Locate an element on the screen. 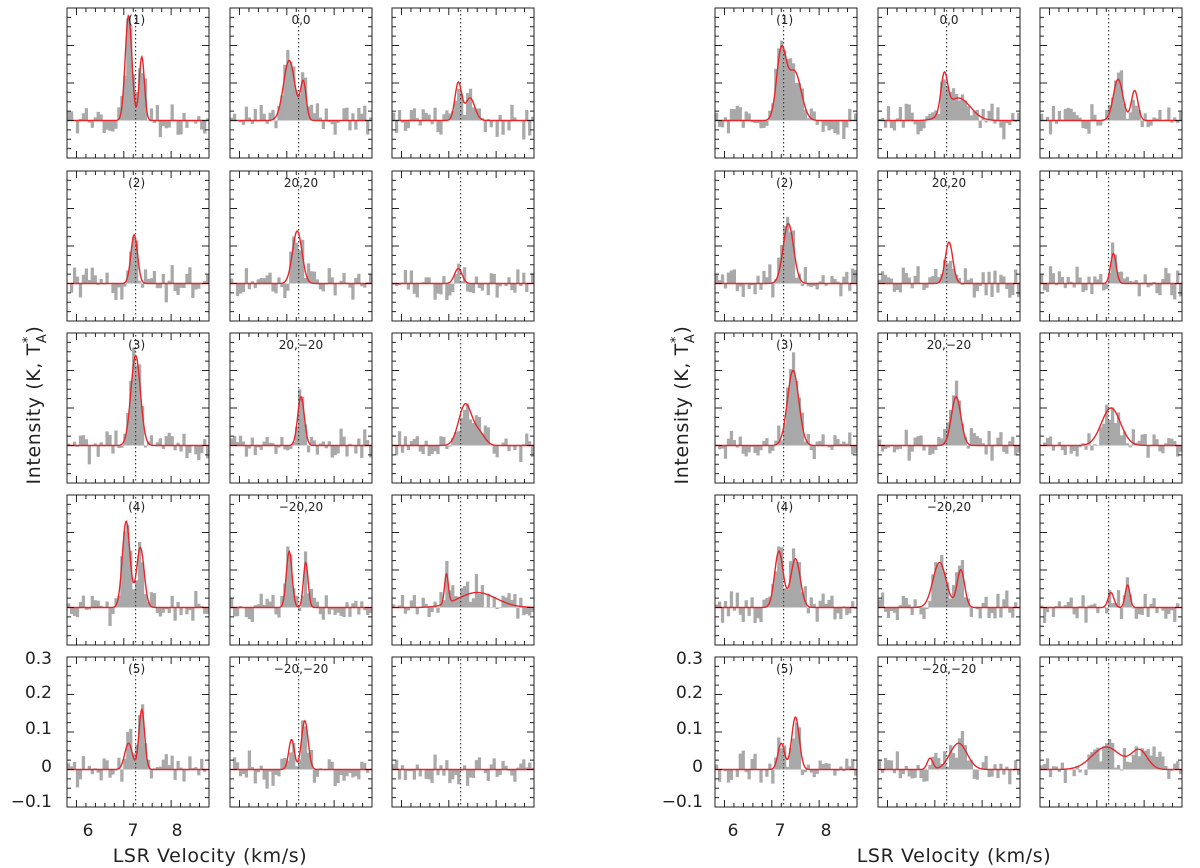 This screenshot has width=1200, height=868. panel-left-r2-c3 is located at coordinates (463, 246).